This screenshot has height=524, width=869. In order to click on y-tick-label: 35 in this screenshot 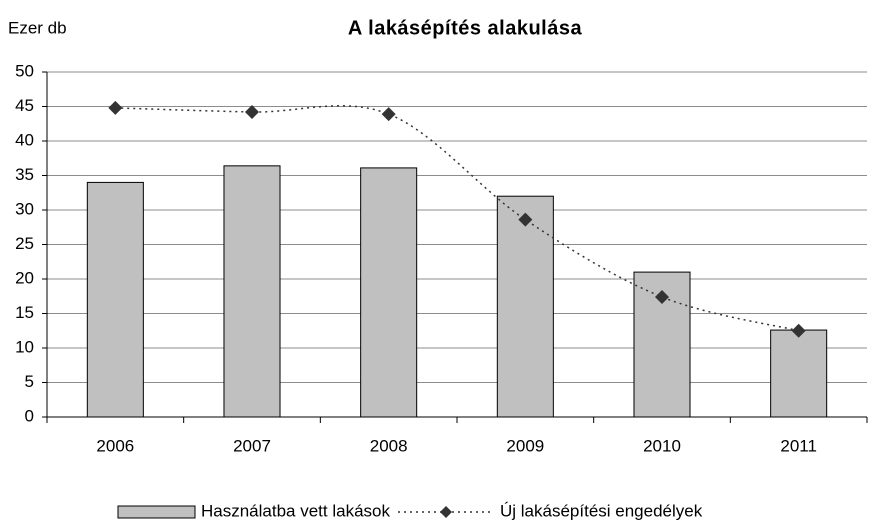, I will do `click(24, 174)`.